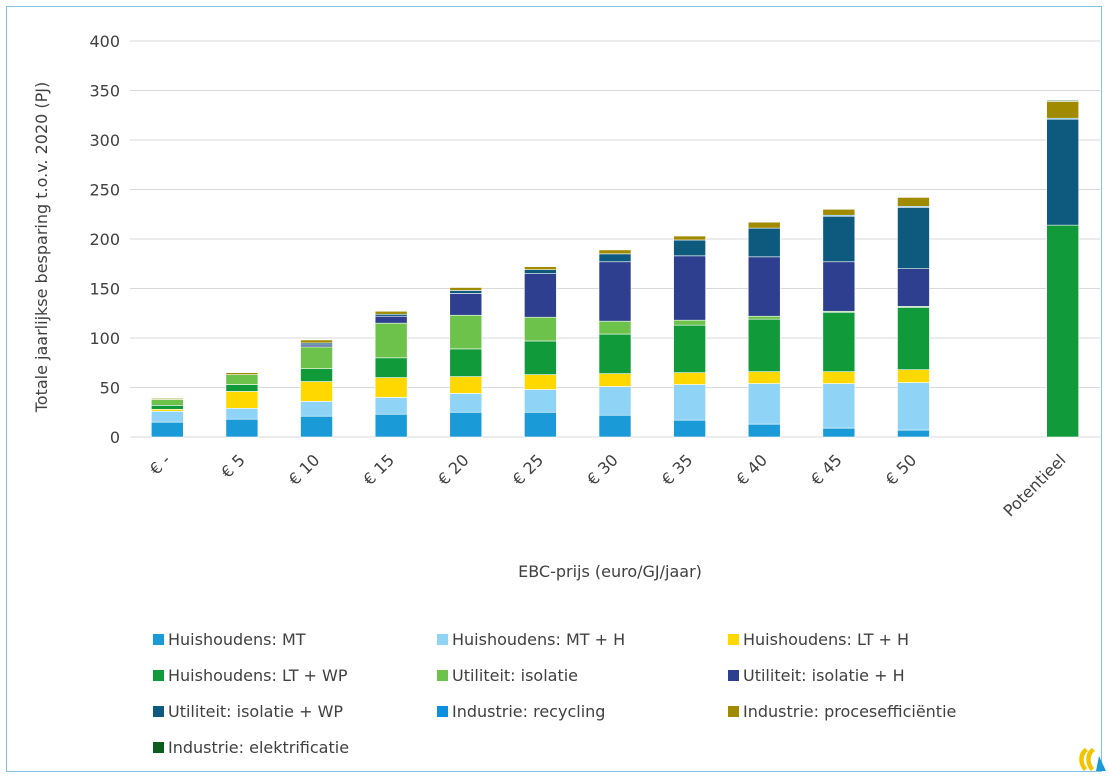  Describe the element at coordinates (1035, 485) in the screenshot. I see `x-tick-label: Potentieel` at that location.